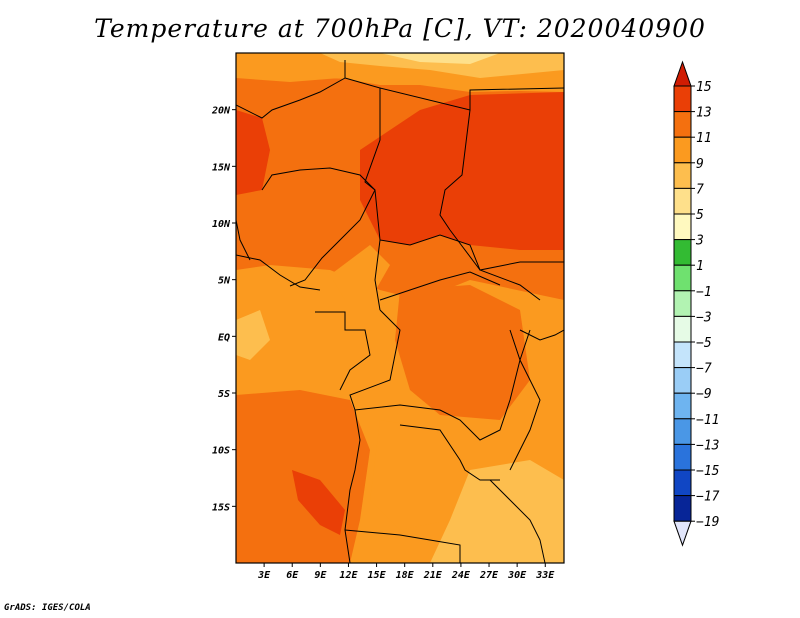 The image size is (800, 618). I want to click on grads-credit: GrADS: IGES/COLA, so click(47, 608).